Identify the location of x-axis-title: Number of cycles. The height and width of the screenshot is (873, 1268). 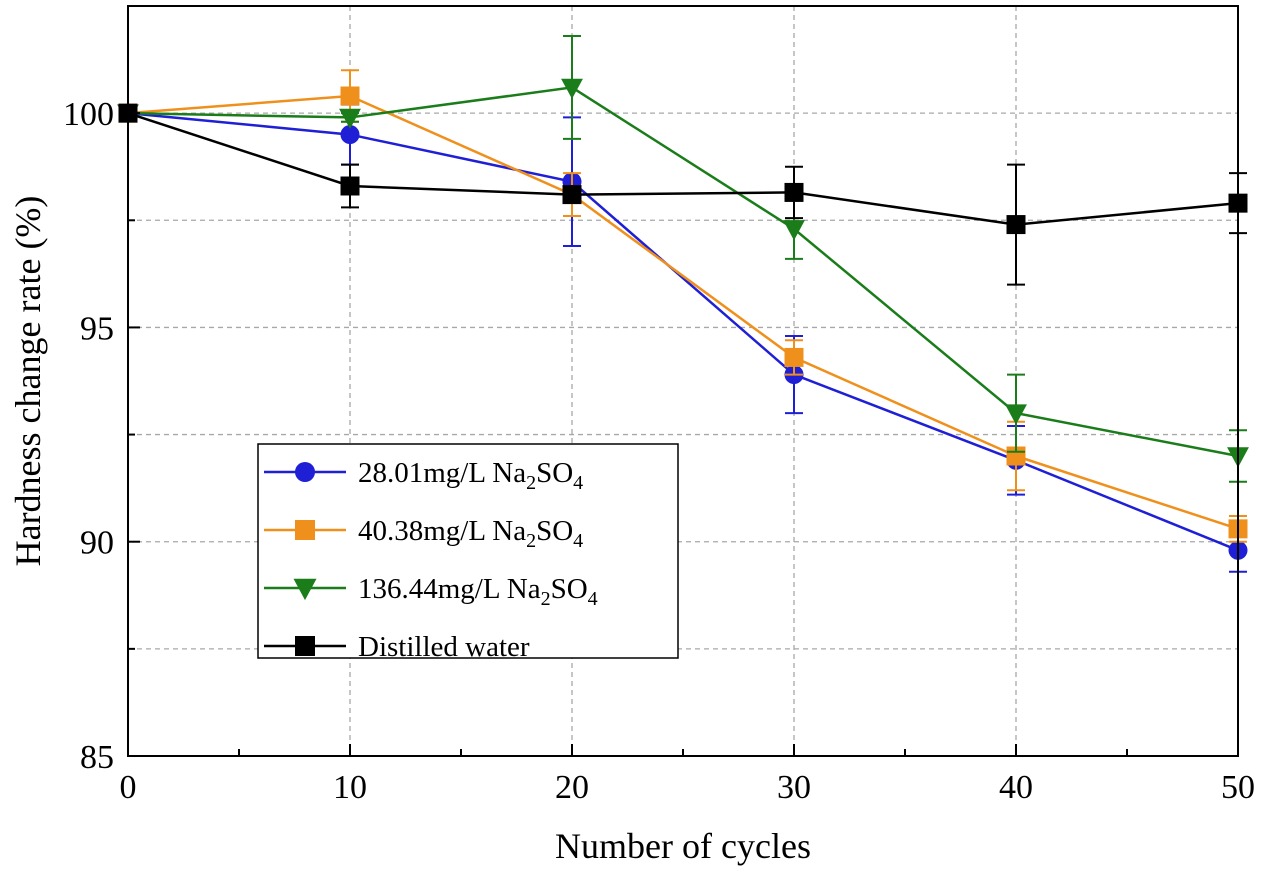
(683, 846).